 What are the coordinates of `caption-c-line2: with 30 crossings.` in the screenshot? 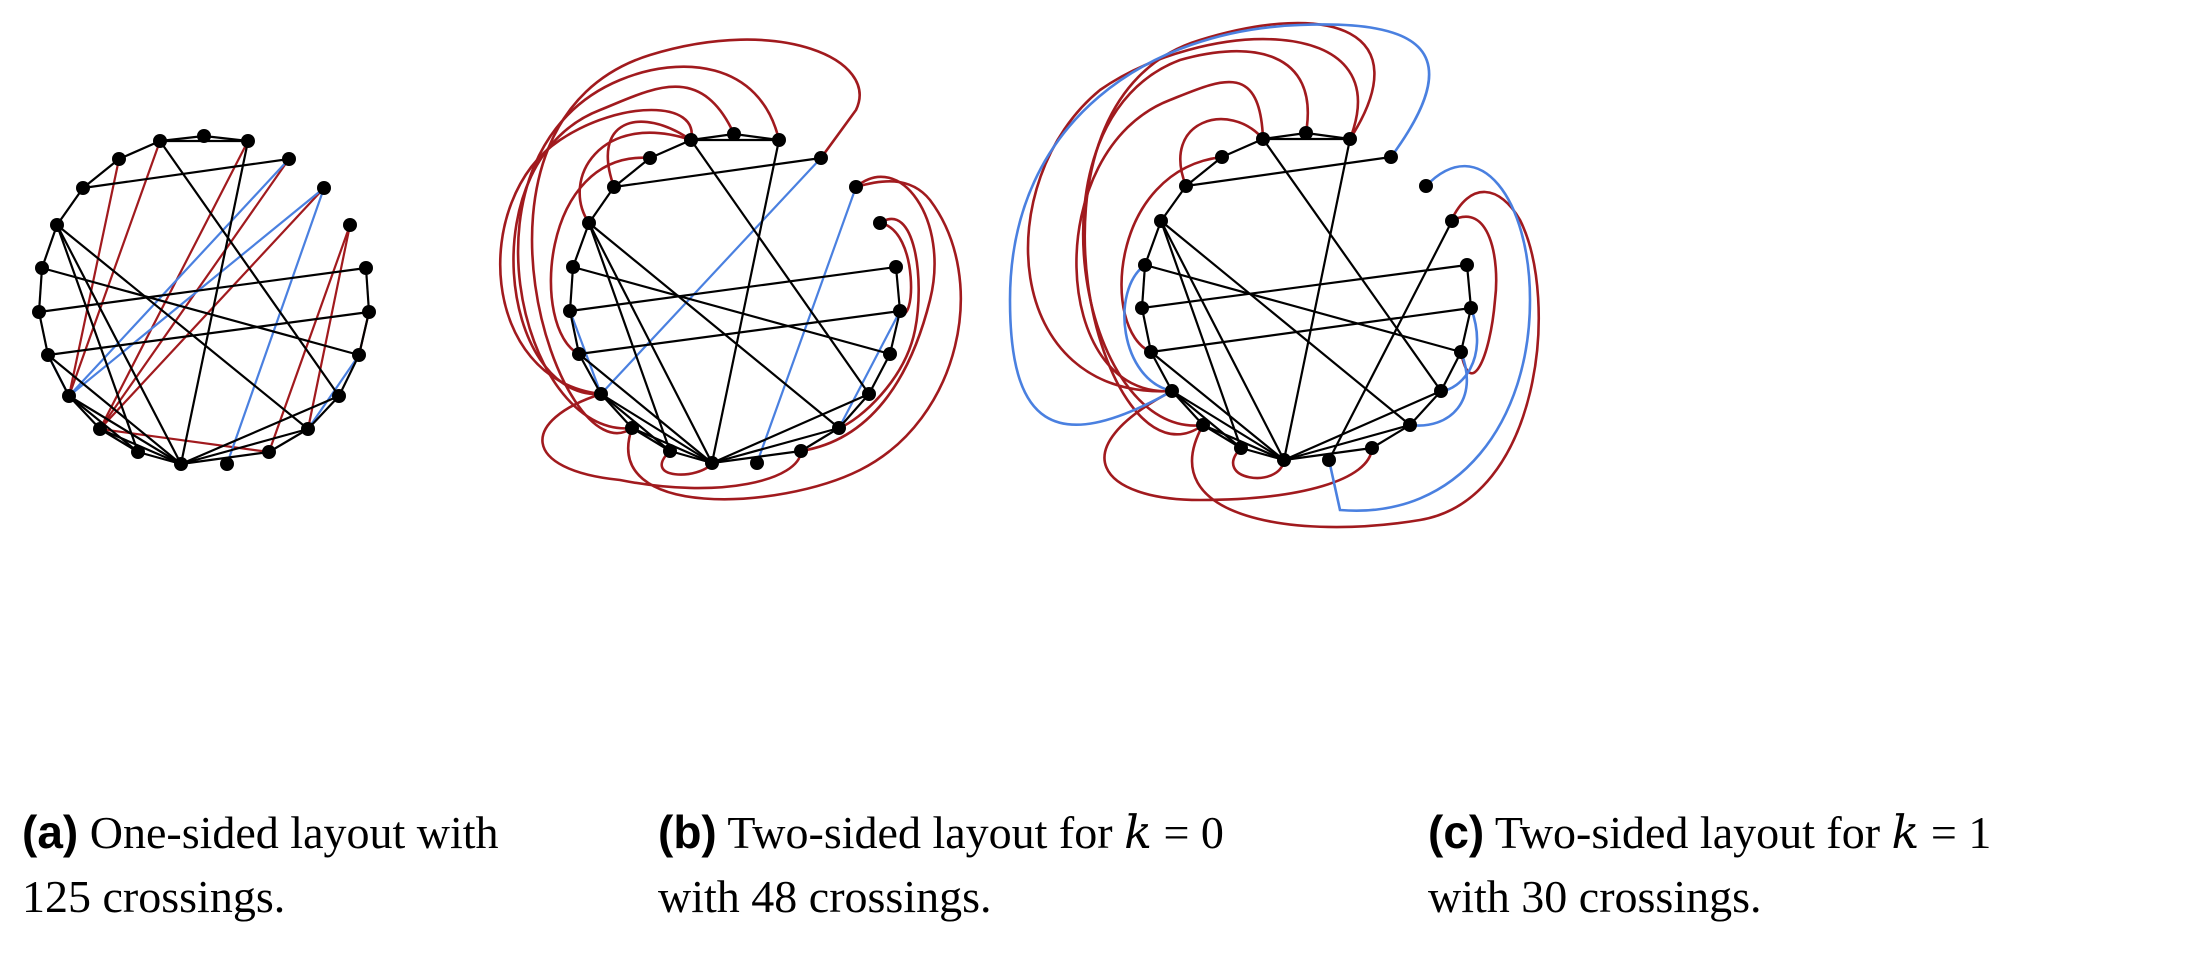 It's located at (1595, 896).